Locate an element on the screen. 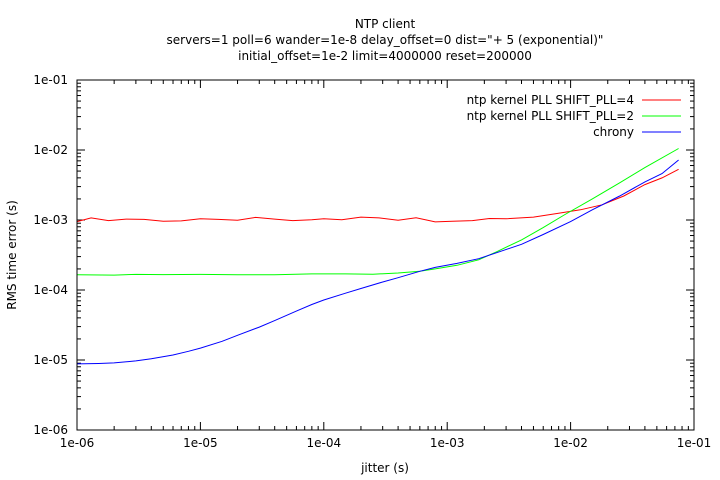 Image resolution: width=720 pixels, height=480 pixels. x-tick-label: 1e-06 is located at coordinates (77, 443).